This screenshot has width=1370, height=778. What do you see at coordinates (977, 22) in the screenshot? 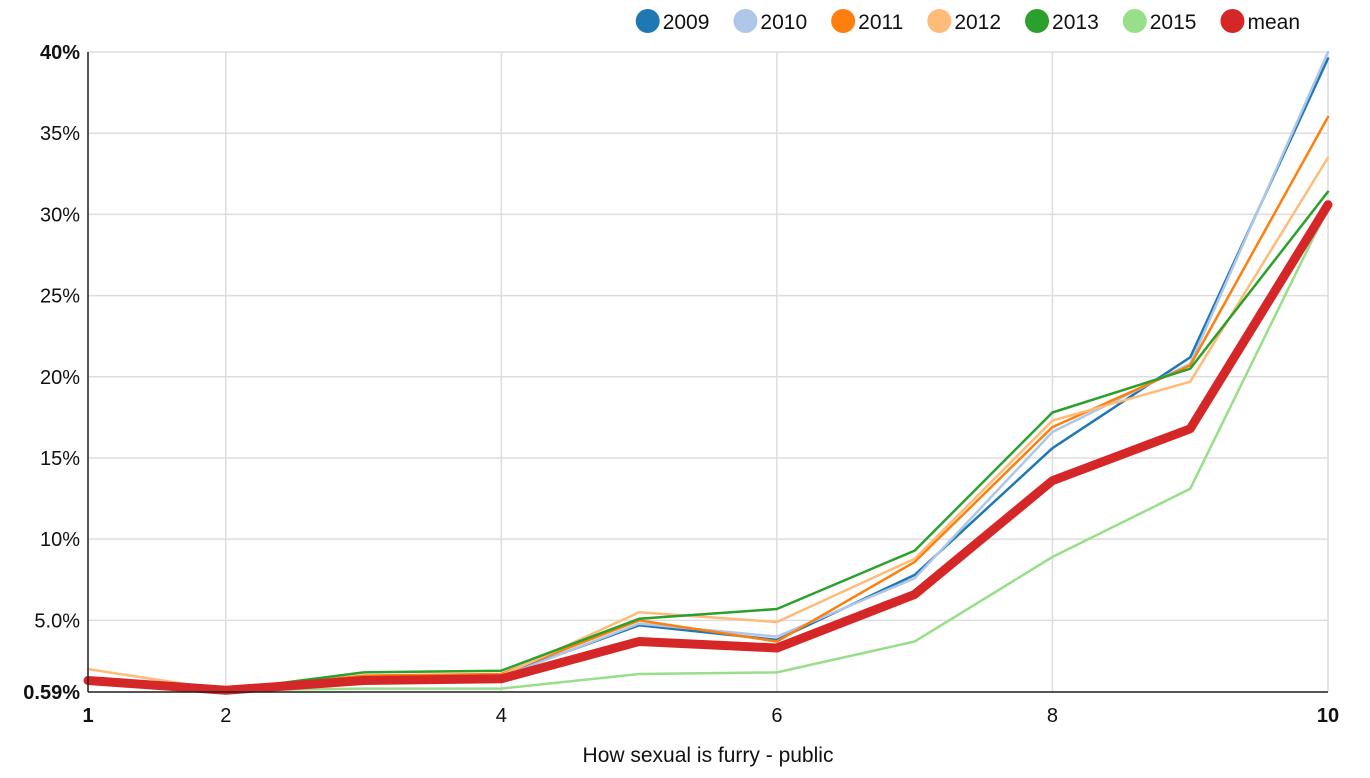
I see `legend-label: 2012` at bounding box center [977, 22].